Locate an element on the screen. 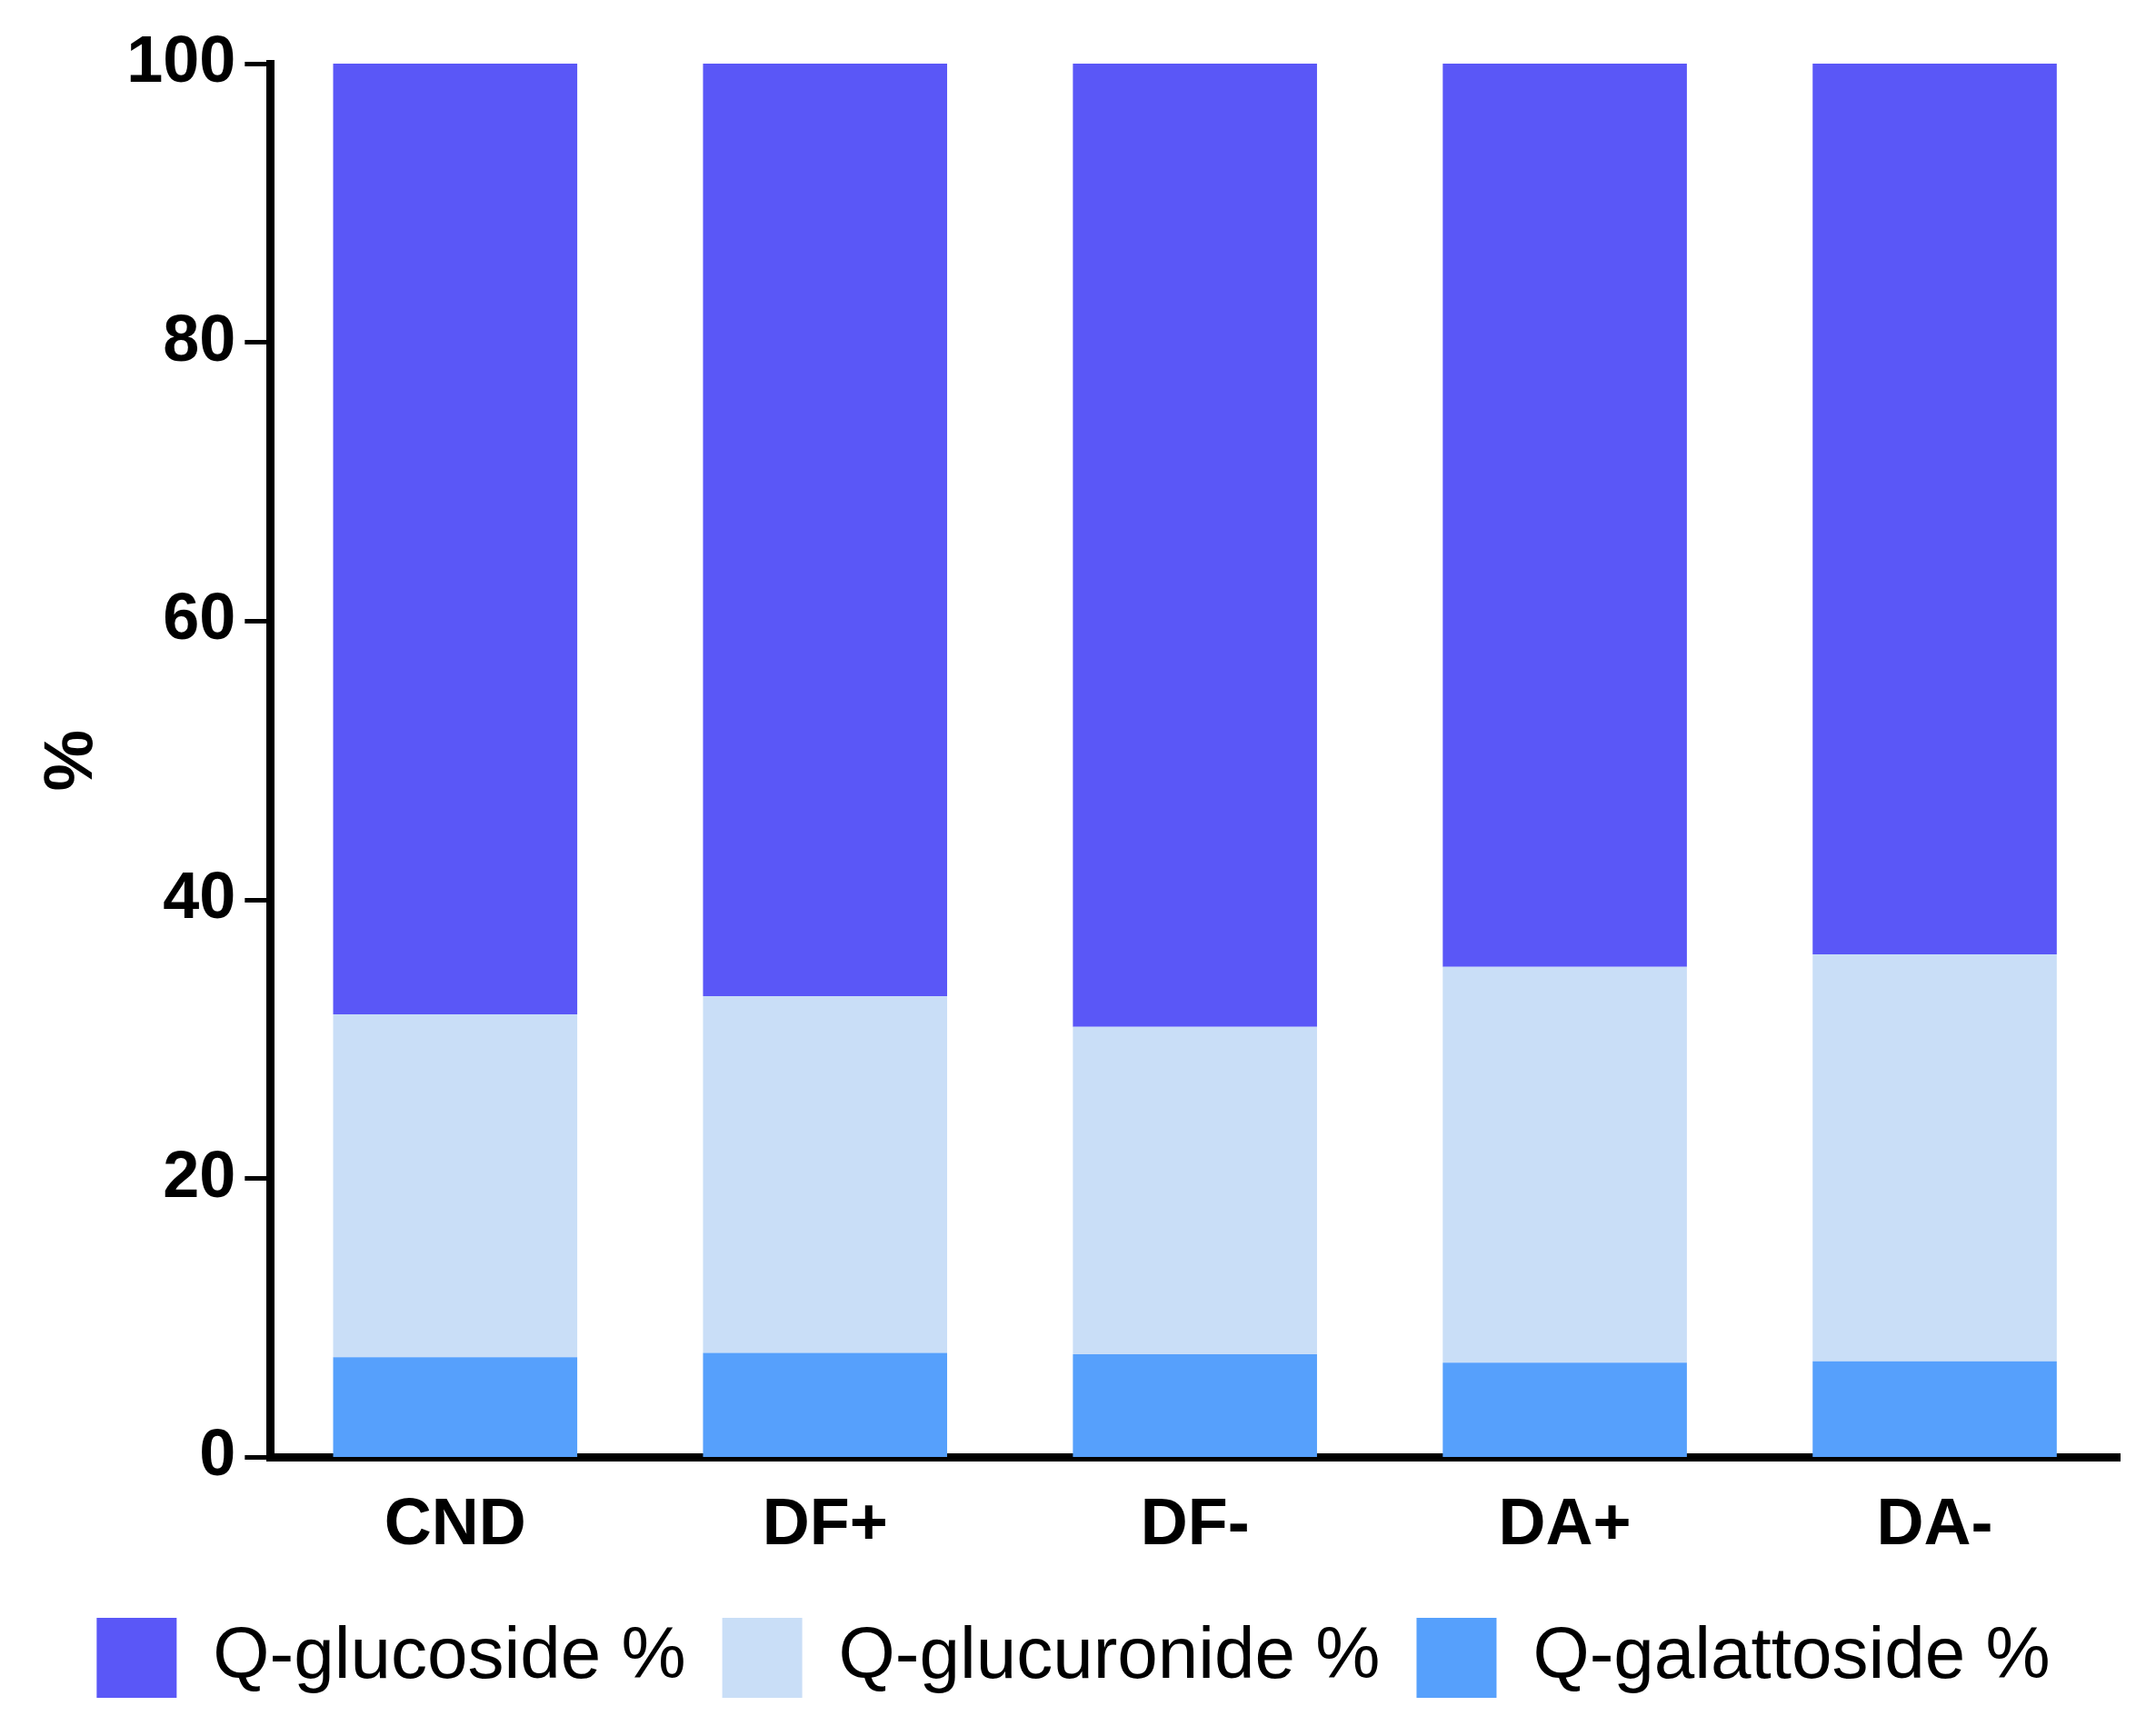 This screenshot has height=1716, width=2156. x-tick-label: CND is located at coordinates (455, 1521).